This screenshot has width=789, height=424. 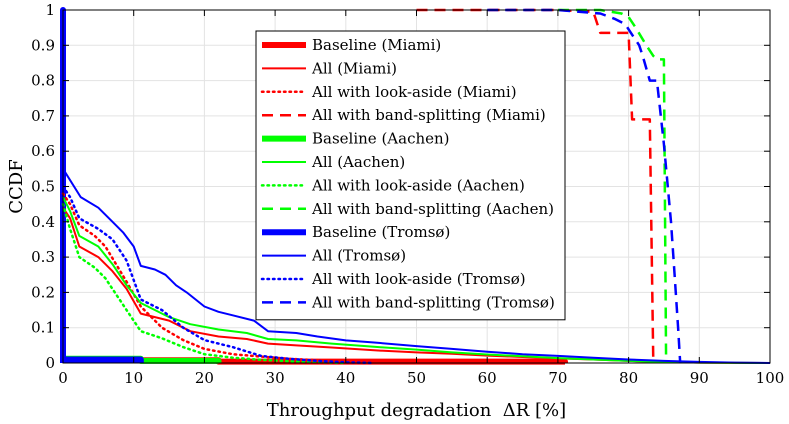 What do you see at coordinates (376, 45) in the screenshot?
I see `legend-label: Baseline (Miami)` at bounding box center [376, 45].